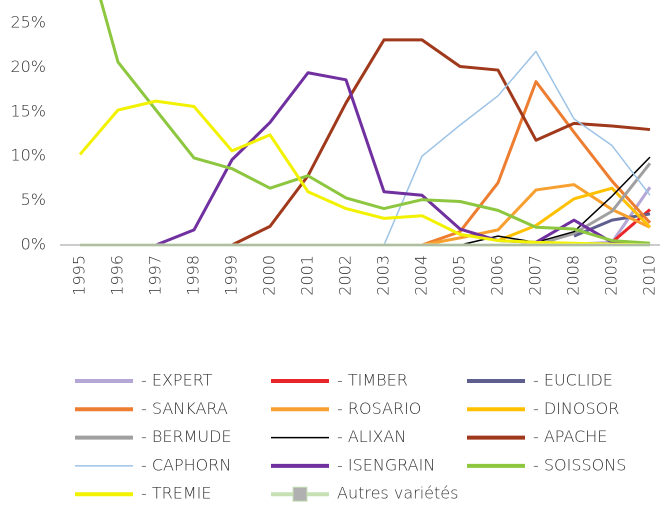  Describe the element at coordinates (28, 155) in the screenshot. I see `y-tick-label: 10%` at that location.